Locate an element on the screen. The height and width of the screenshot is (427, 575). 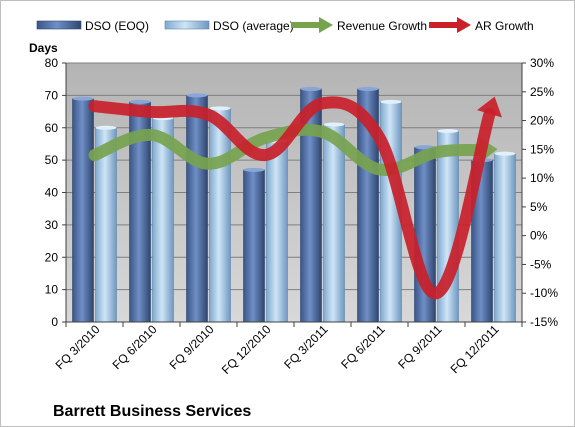
x-tick-label: FQ 9/2011 is located at coordinates (420, 347).